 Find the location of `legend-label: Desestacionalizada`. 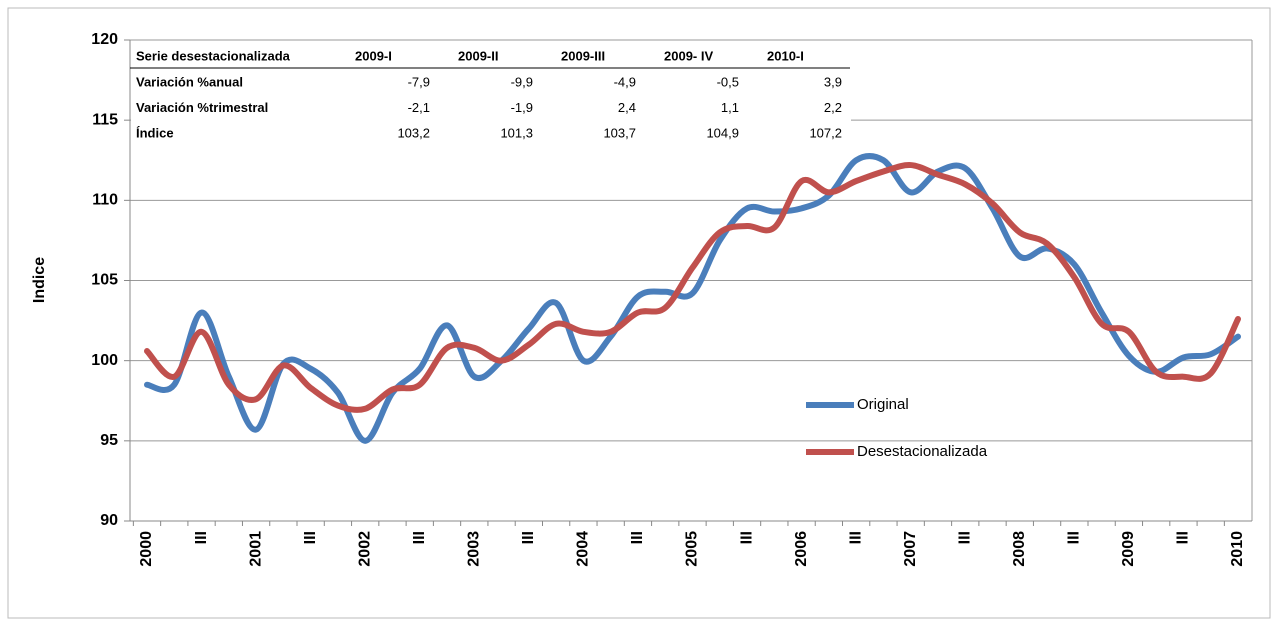

legend-label: Desestacionalizada is located at coordinates (922, 451).